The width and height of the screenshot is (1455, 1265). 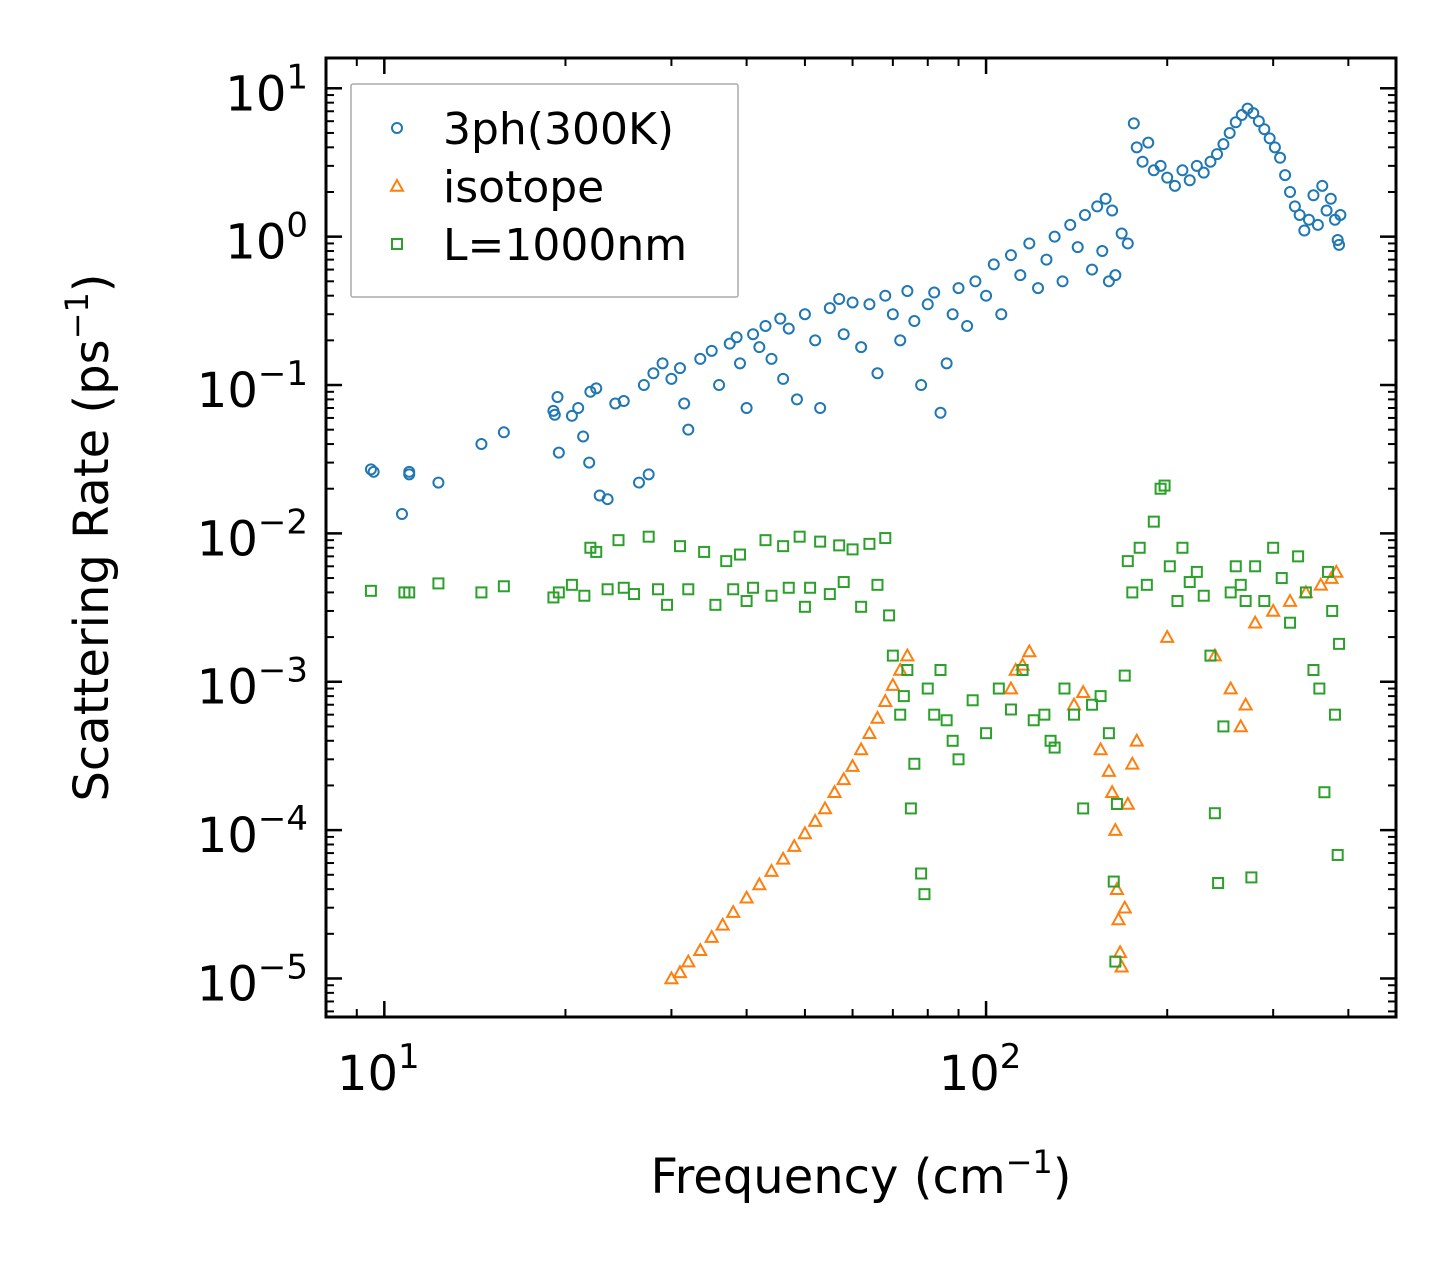 I want to click on legend-label: L=1000nm, so click(x=565, y=245).